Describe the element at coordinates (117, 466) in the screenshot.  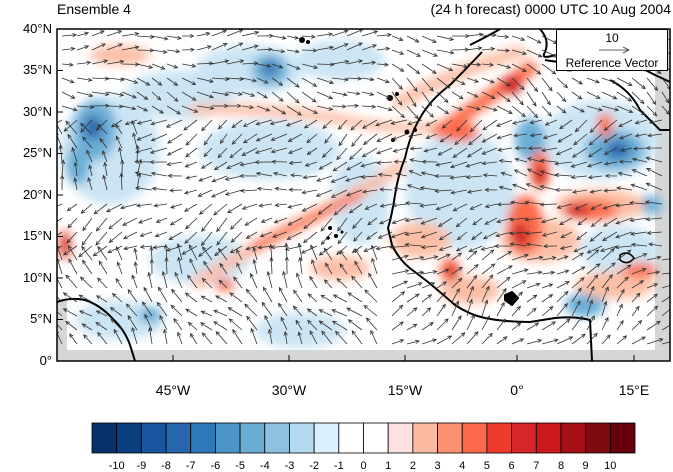
I see `colorbar-tick-label: -10` at that location.